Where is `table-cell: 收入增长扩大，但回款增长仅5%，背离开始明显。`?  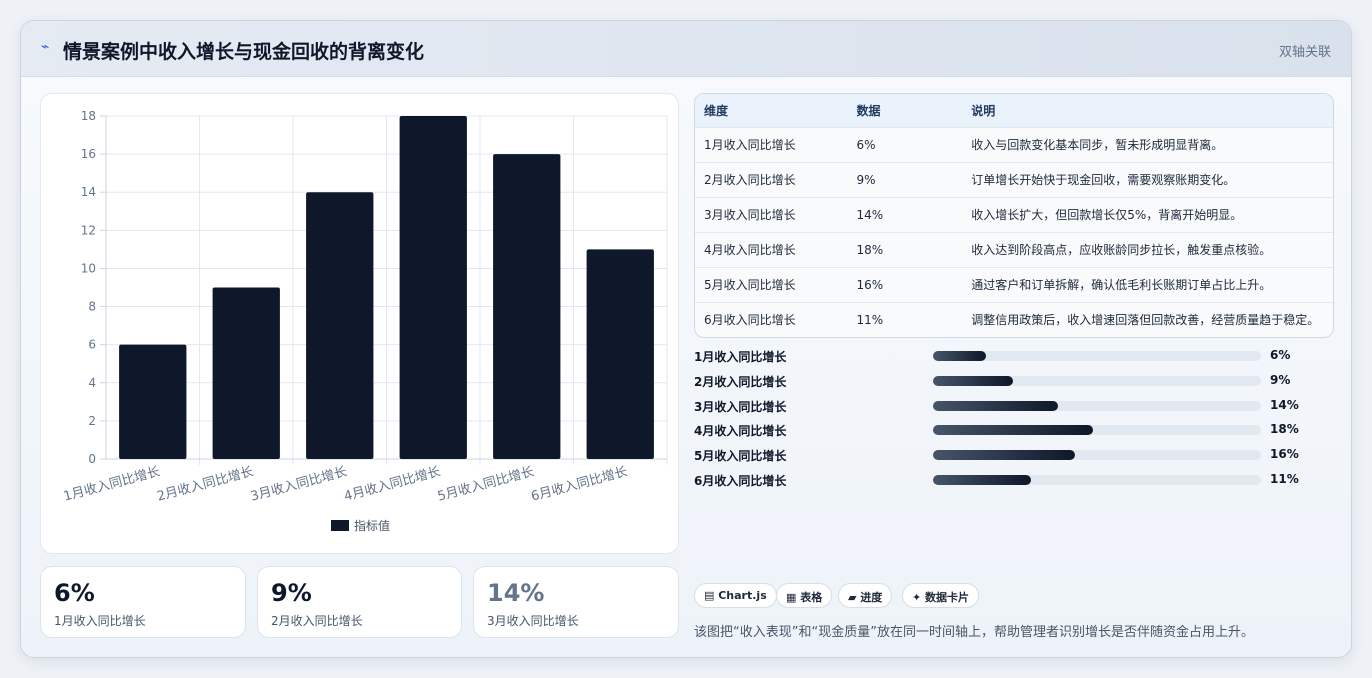 table-cell: 收入增长扩大，但回款增长仅5%，背离开始明显。 is located at coordinates (1147, 214).